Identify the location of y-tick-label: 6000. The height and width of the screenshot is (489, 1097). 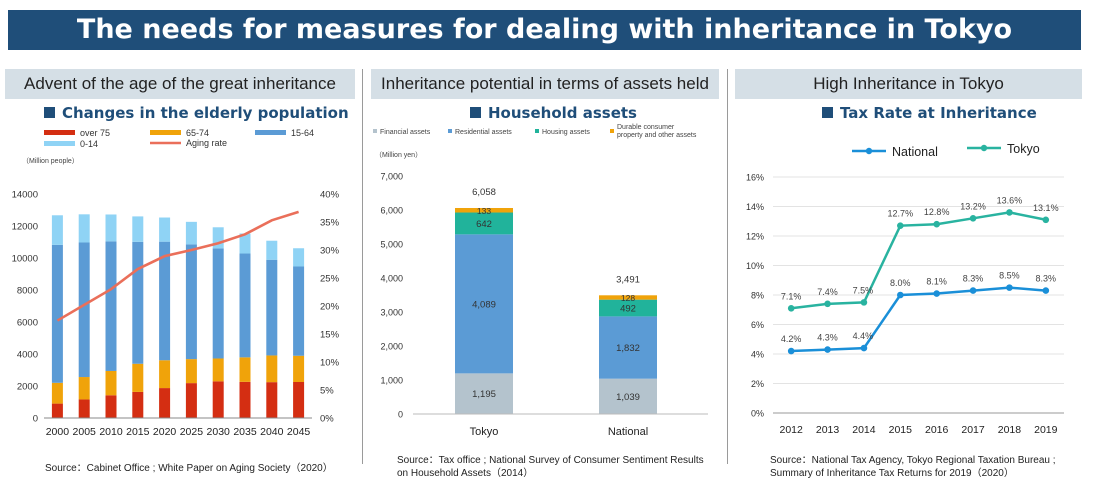
(27, 323).